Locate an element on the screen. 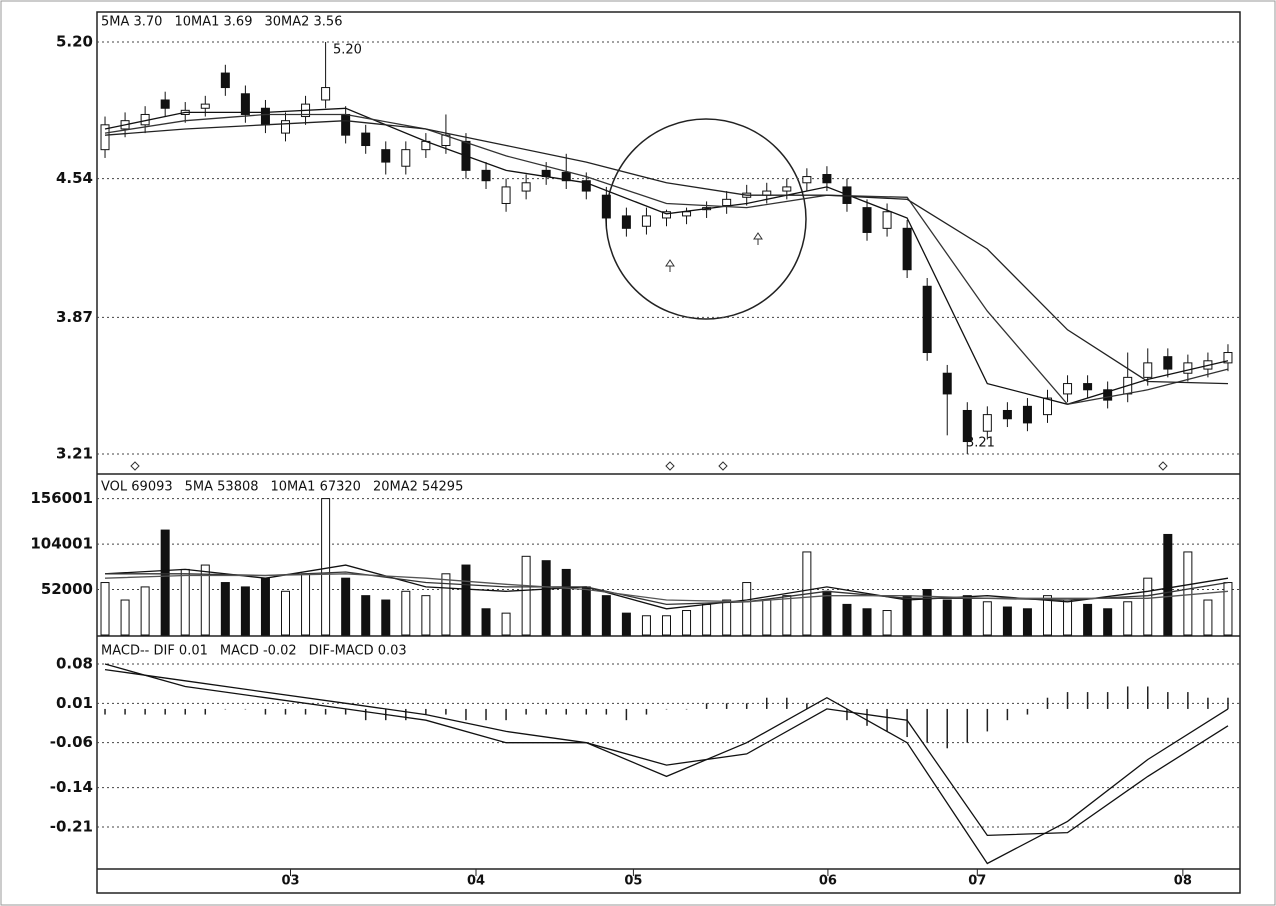 Image resolution: width=1276 pixels, height=906 pixels. legend-entry: 20MA2 54295 is located at coordinates (418, 487).